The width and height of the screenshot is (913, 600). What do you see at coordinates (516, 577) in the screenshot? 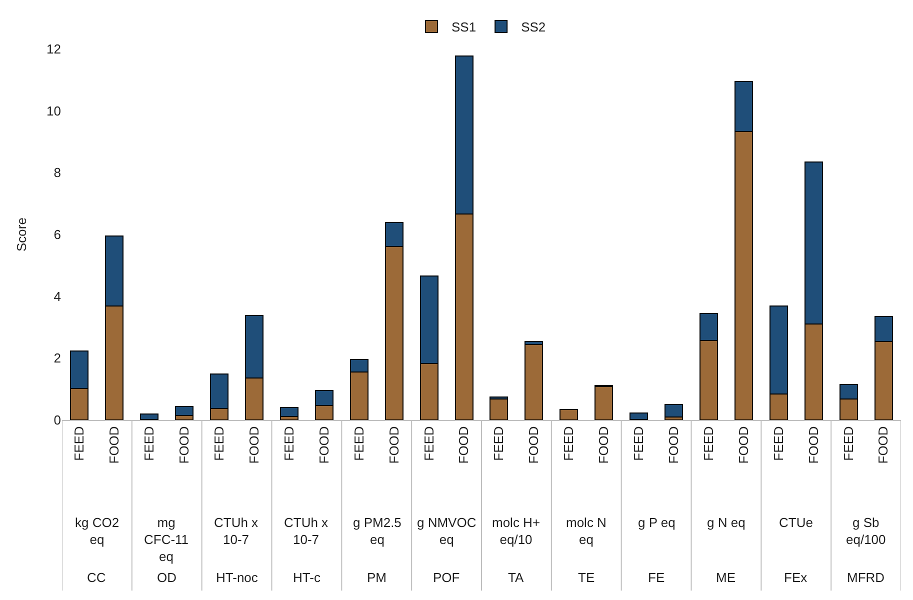
I see `text: TA` at bounding box center [516, 577].